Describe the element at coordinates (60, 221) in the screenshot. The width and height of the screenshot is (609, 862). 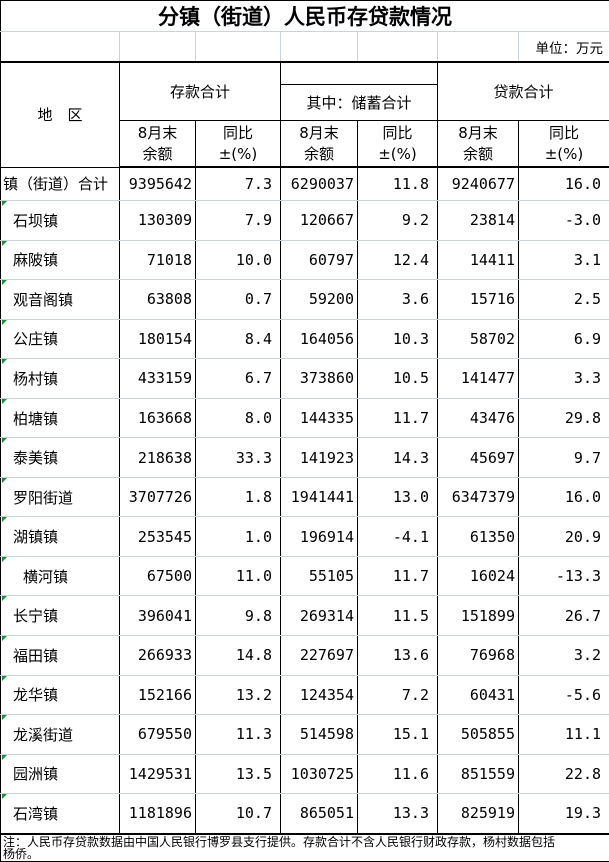
I see `region-cell: 石坝镇` at that location.